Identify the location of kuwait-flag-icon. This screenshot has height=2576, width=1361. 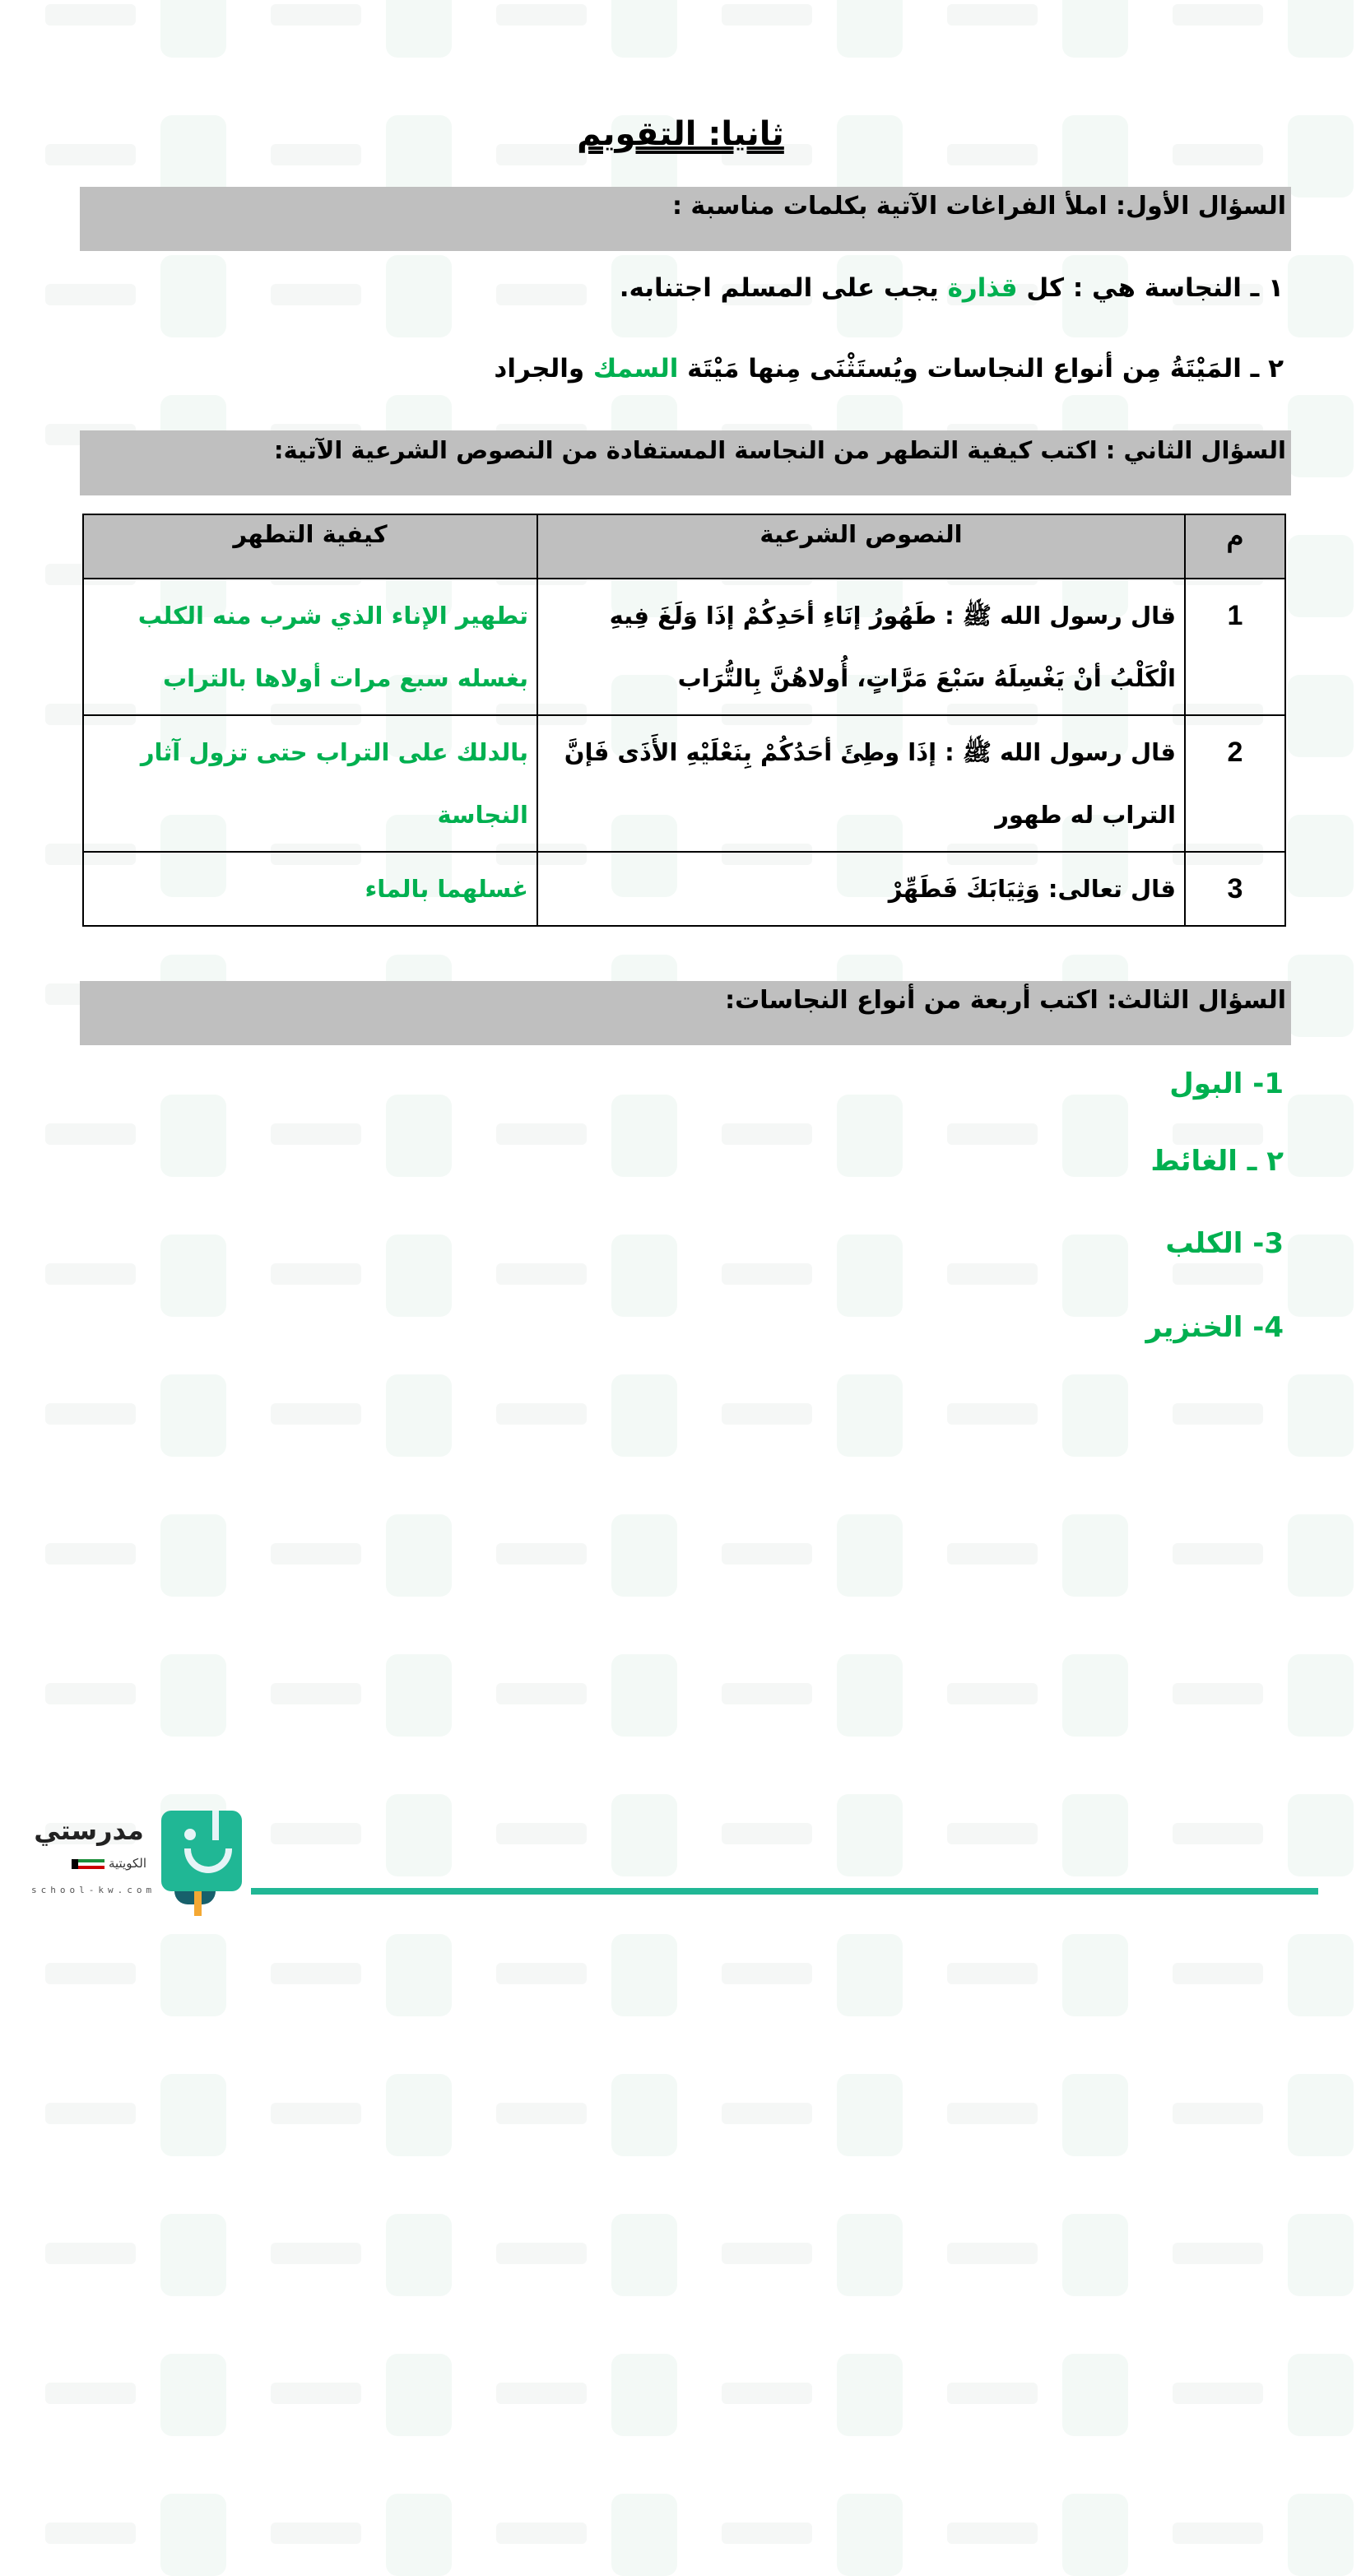
(88, 1863).